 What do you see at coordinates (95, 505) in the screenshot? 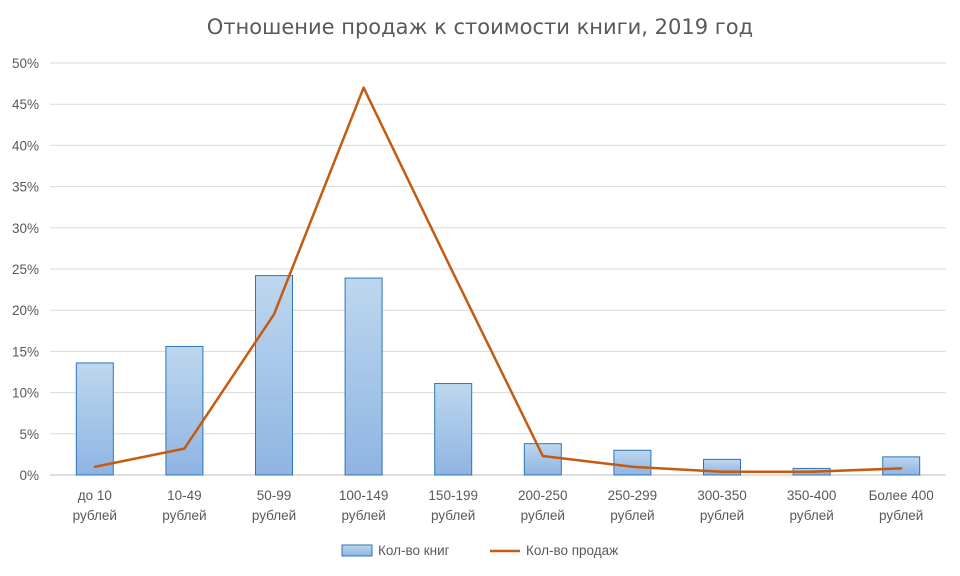
I see `x-tick-label: до 10 рублей` at bounding box center [95, 505].